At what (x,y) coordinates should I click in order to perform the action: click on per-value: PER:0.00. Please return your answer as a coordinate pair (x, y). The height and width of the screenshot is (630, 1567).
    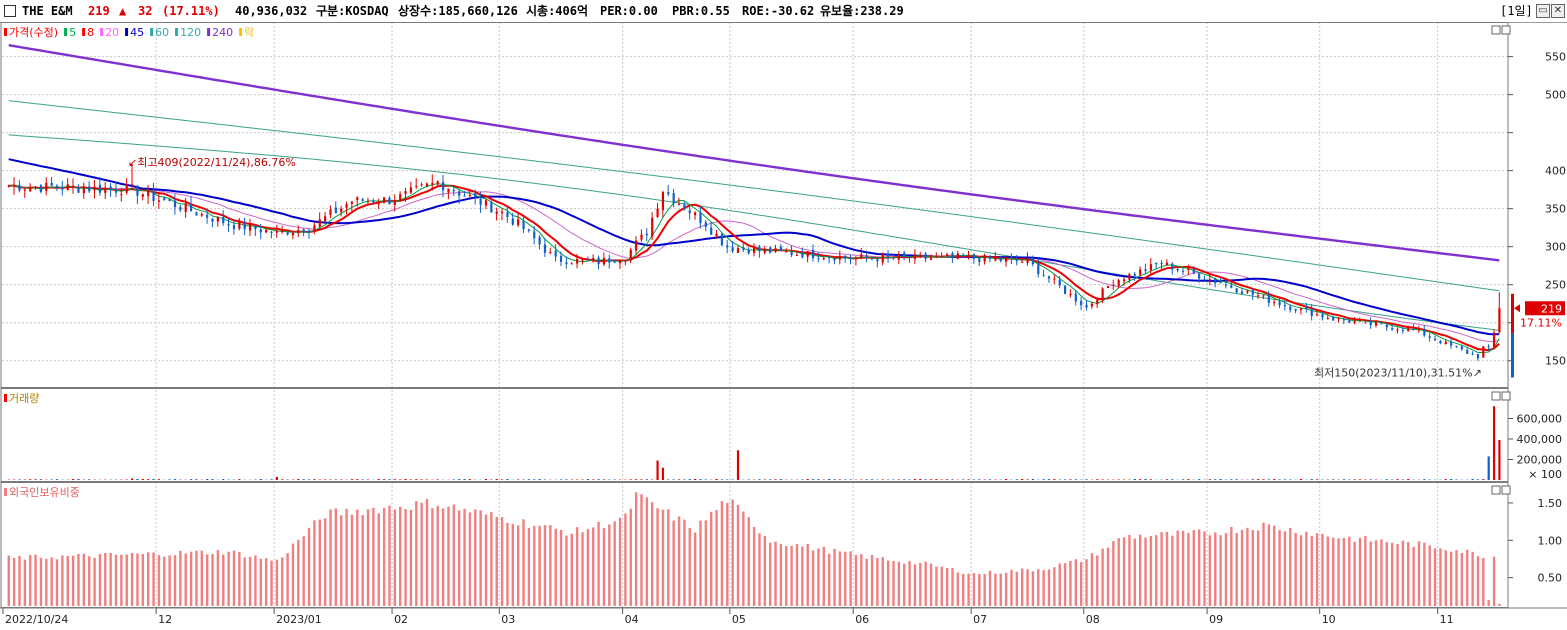
    Looking at the image, I should click on (629, 11).